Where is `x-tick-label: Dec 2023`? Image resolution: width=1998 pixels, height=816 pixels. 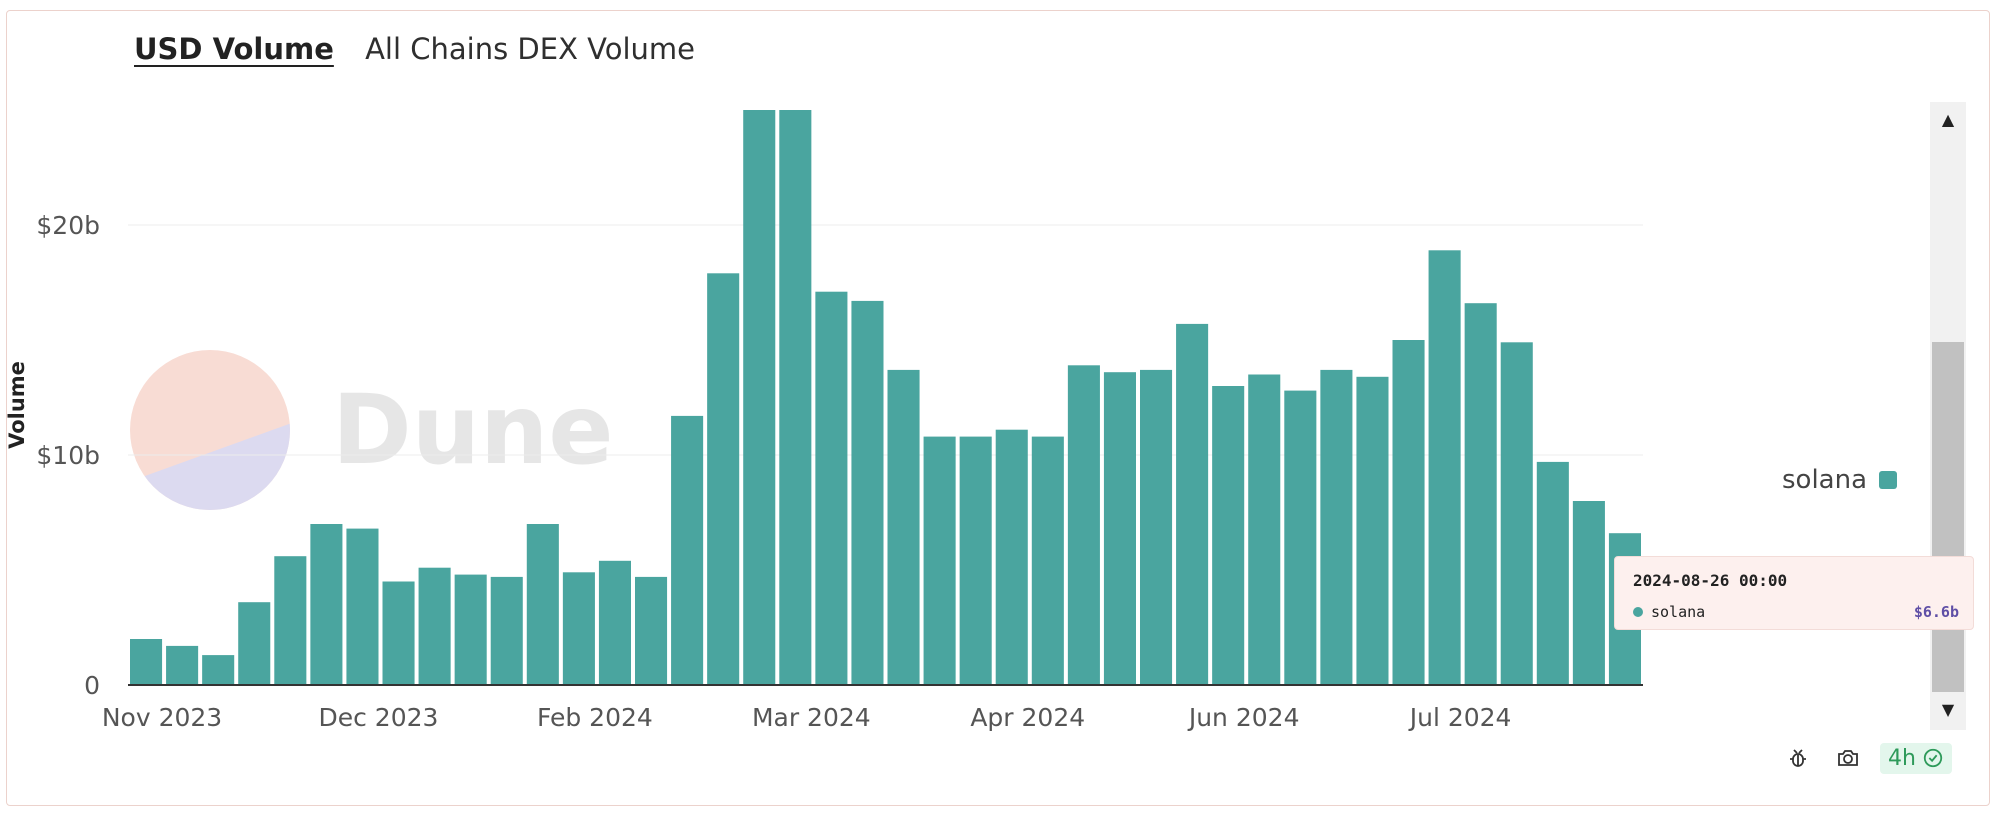
x-tick-label: Dec 2023 is located at coordinates (378, 717).